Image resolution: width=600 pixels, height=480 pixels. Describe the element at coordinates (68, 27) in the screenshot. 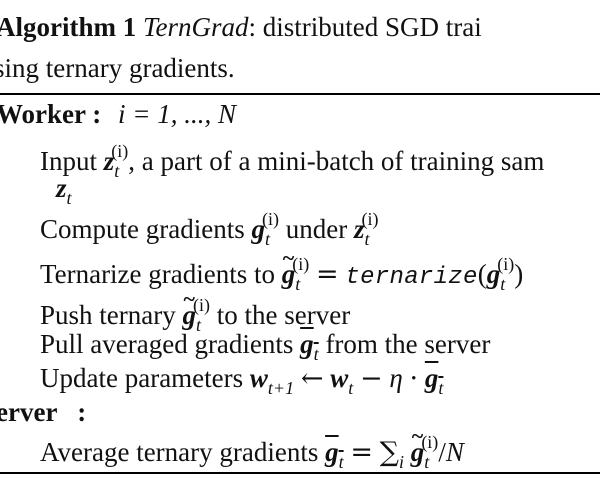

I see `algorithm-label: Algorithm 1` at that location.